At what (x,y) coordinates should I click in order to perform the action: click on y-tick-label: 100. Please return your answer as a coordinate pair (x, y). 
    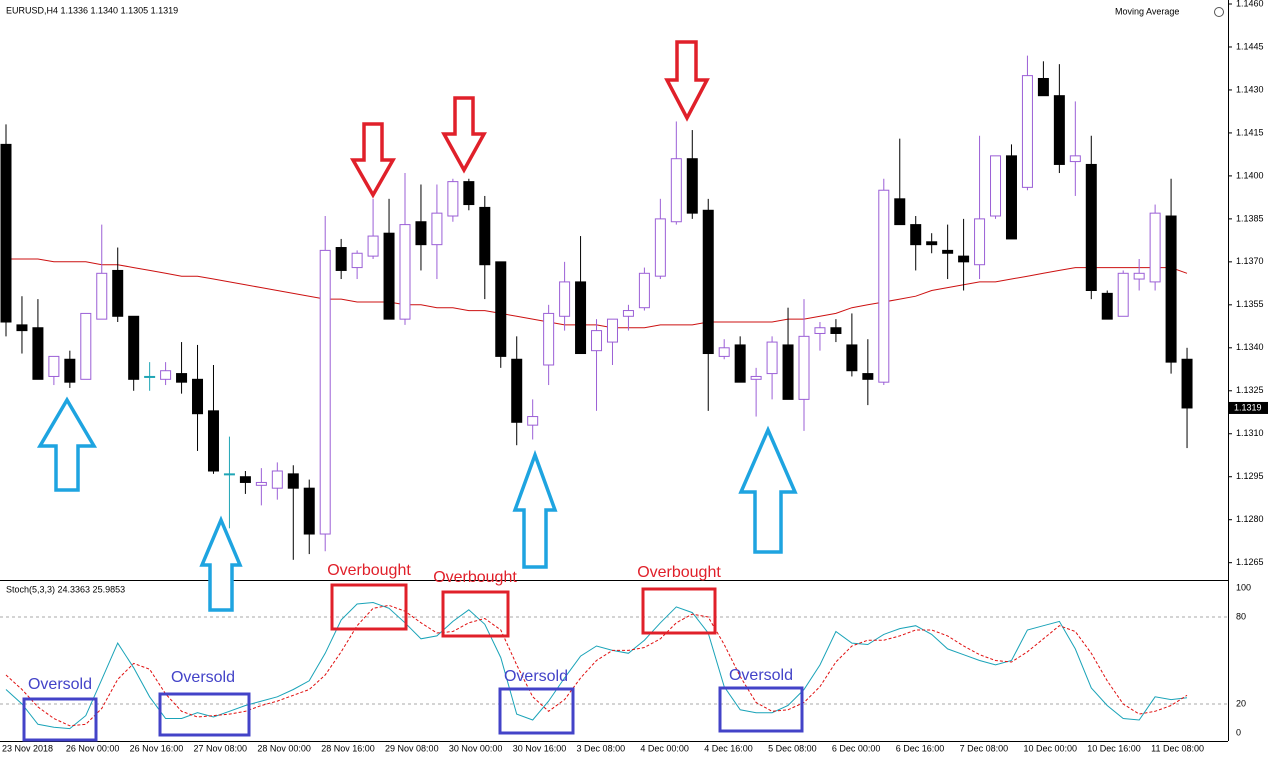
    Looking at the image, I should click on (1243, 587).